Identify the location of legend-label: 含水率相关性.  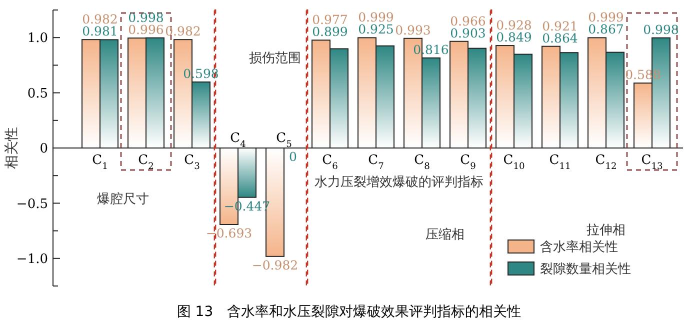
(579, 247).